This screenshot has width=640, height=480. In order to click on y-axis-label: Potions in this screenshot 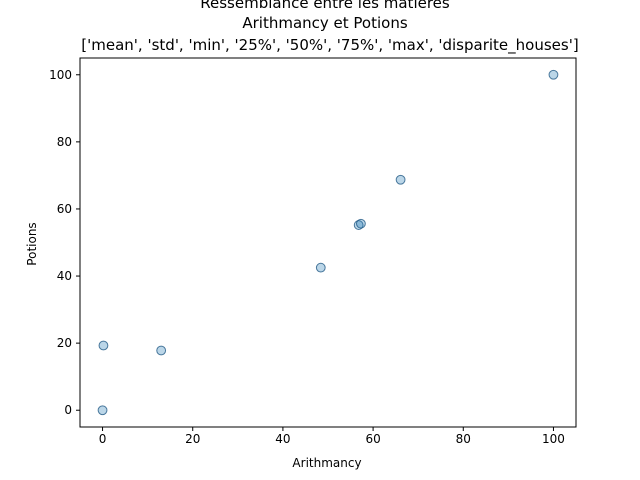, I will do `click(32, 243)`.